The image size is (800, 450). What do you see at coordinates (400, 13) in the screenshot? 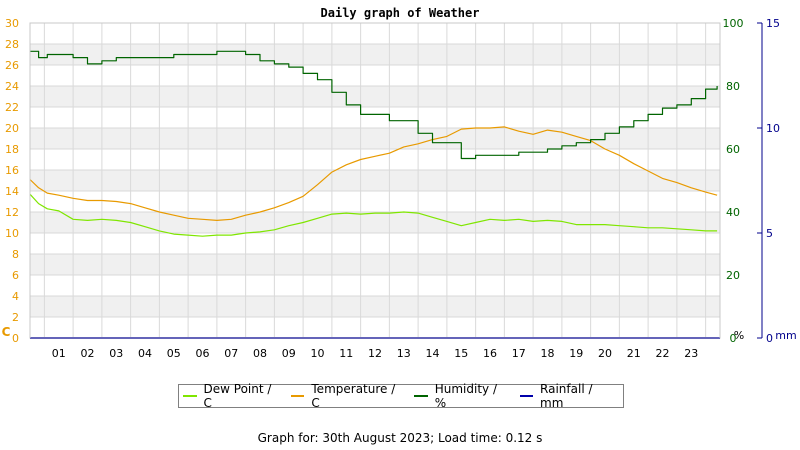
I see `chart-title: Daily graph of Weather` at bounding box center [400, 13].